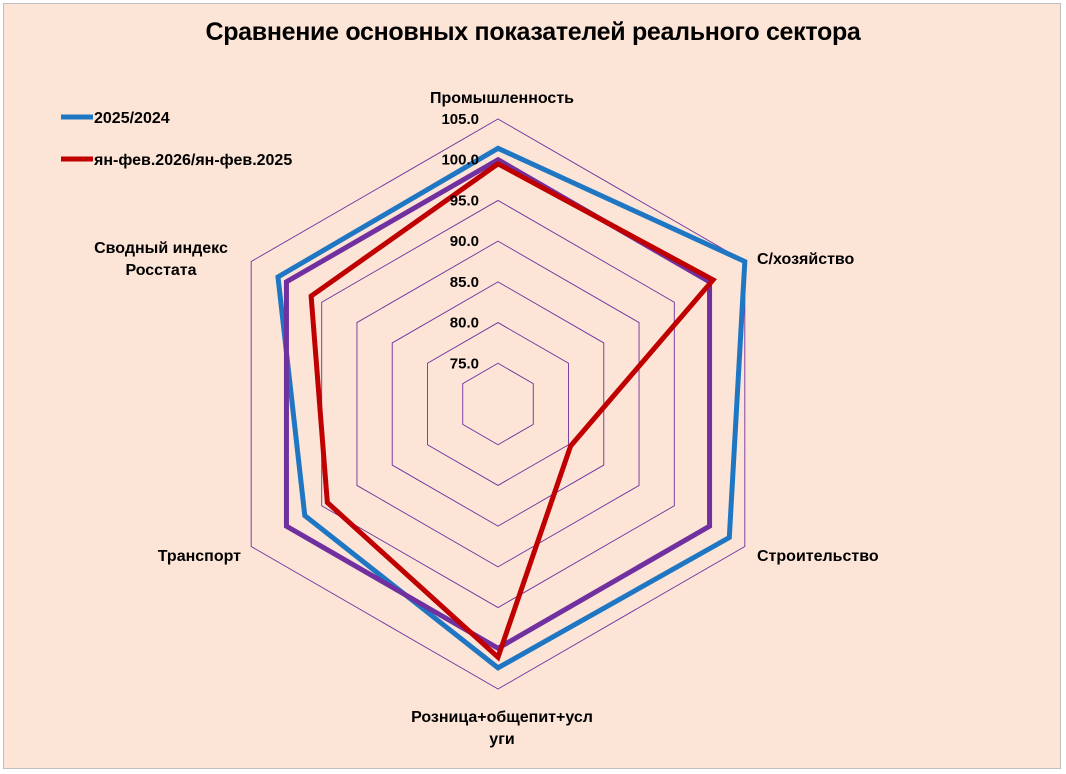 The width and height of the screenshot is (1066, 774). I want to click on category-label-1: С/хозяйство, so click(806, 259).